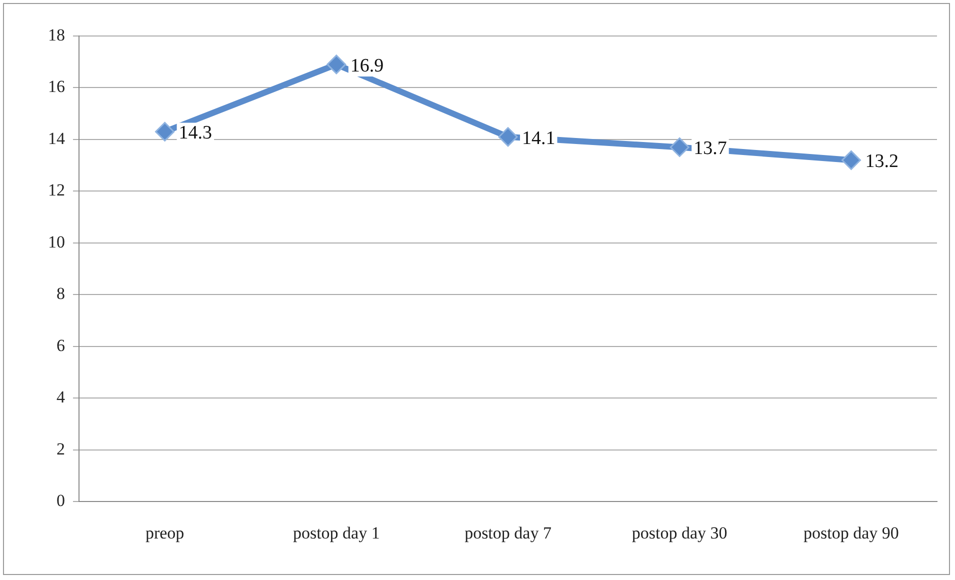  Describe the element at coordinates (56, 34) in the screenshot. I see `y-tick-label: 18` at that location.